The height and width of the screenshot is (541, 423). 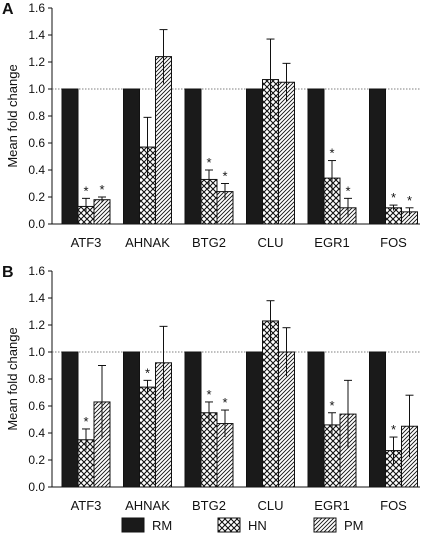 I want to click on legend-label-hn: HN, so click(x=257, y=525).